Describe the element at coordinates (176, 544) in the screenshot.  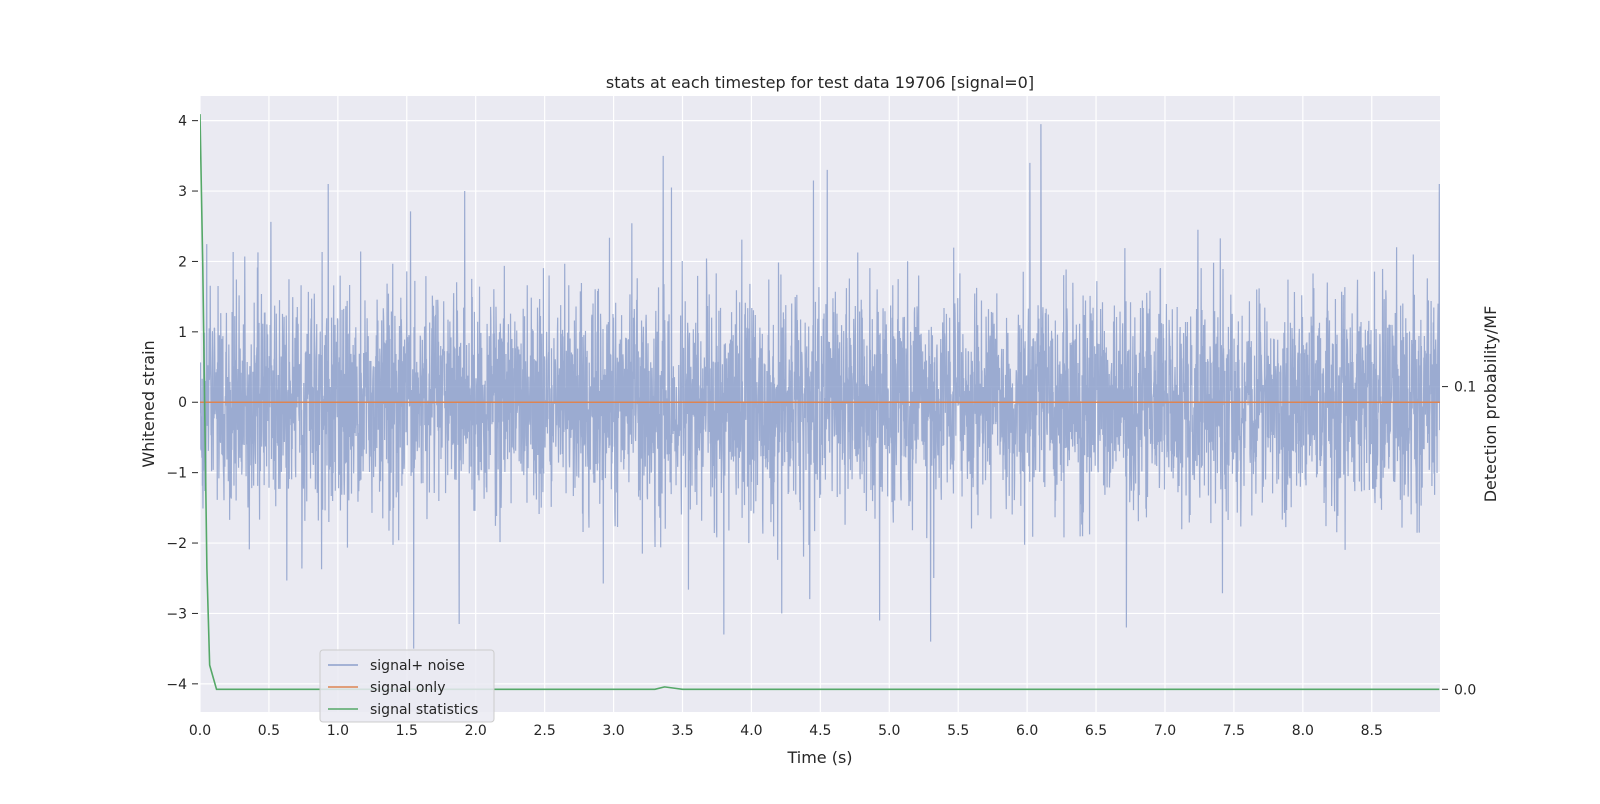
I see `y-tick-label: −2` at that location.